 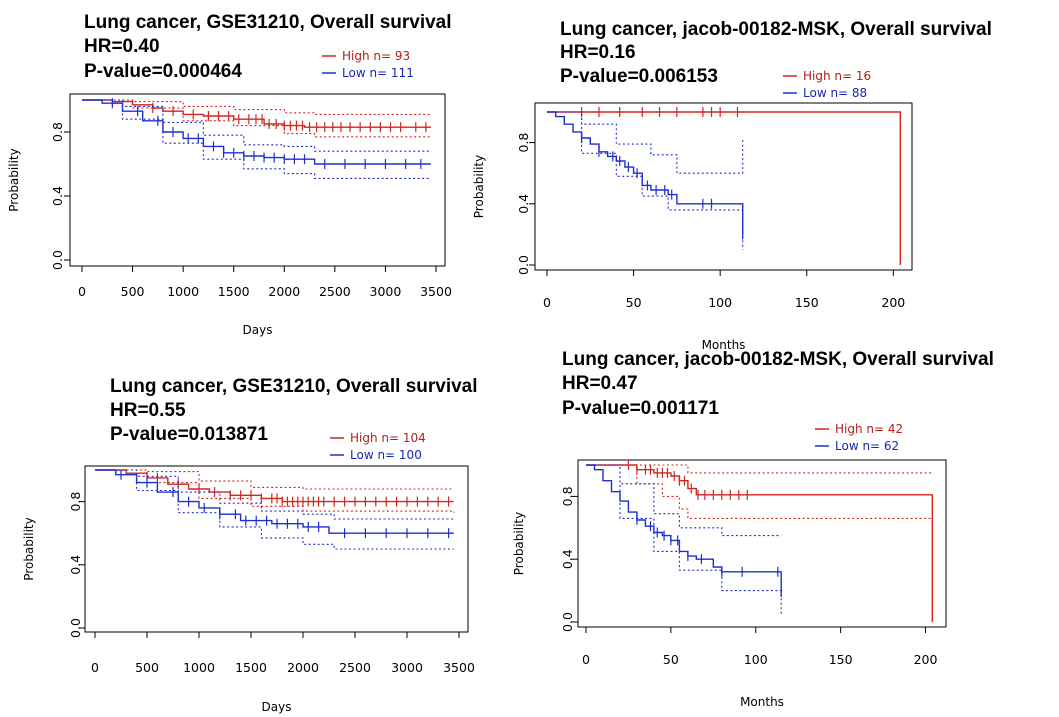 What do you see at coordinates (148, 410) in the screenshot?
I see `hazard-ratio: HR=0.55` at bounding box center [148, 410].